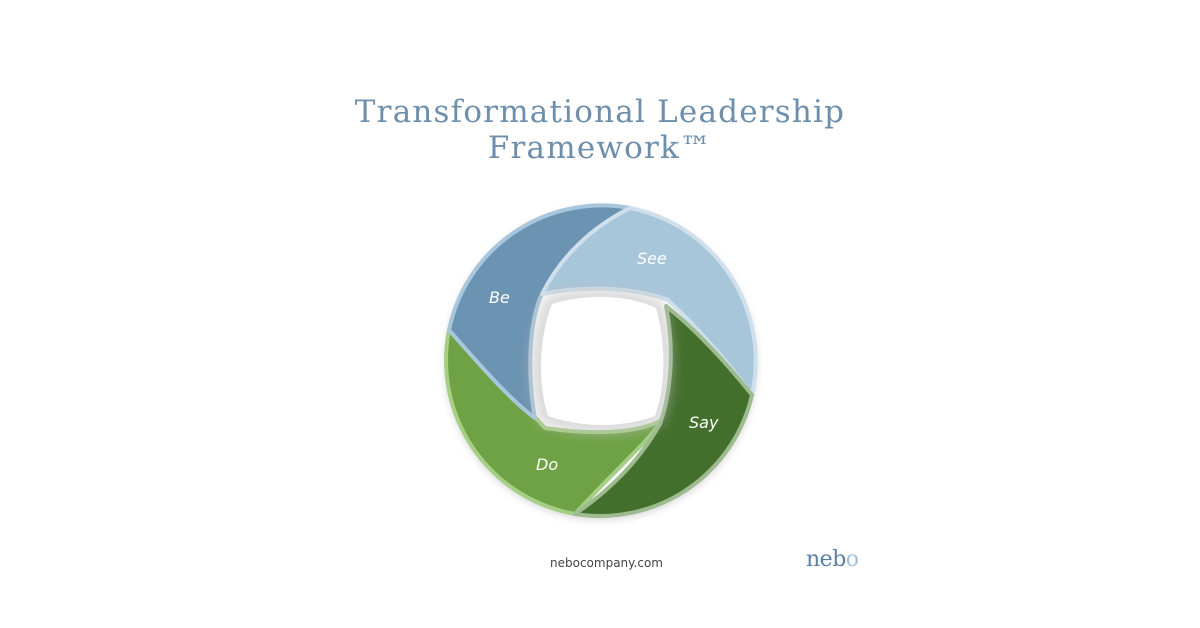  What do you see at coordinates (852, 559) in the screenshot?
I see `logo-accent-letter: o` at bounding box center [852, 559].